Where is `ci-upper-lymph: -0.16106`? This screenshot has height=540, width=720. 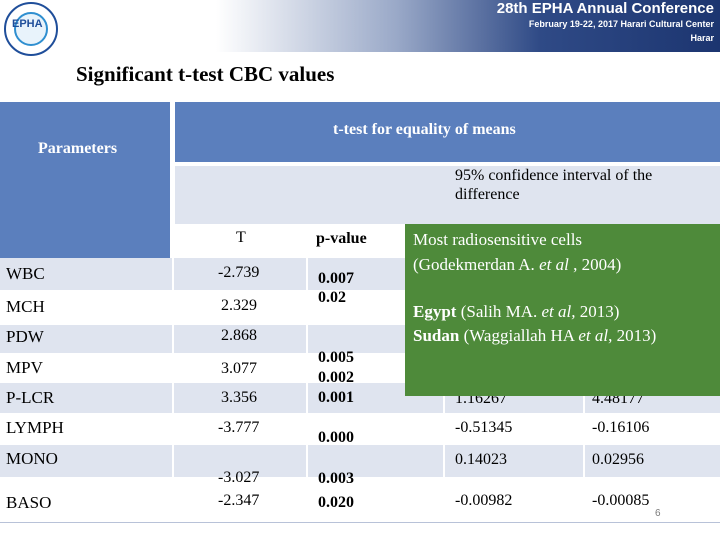 ci-upper-lymph: -0.16106 is located at coordinates (621, 427).